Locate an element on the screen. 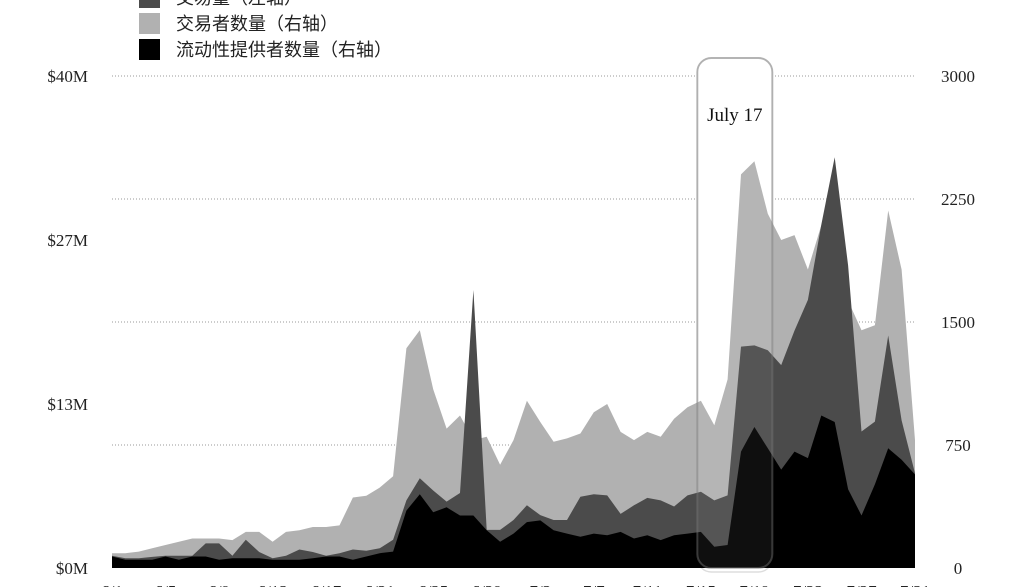 The height and width of the screenshot is (587, 1035). y-right-tick-label: 0 is located at coordinates (958, 568).